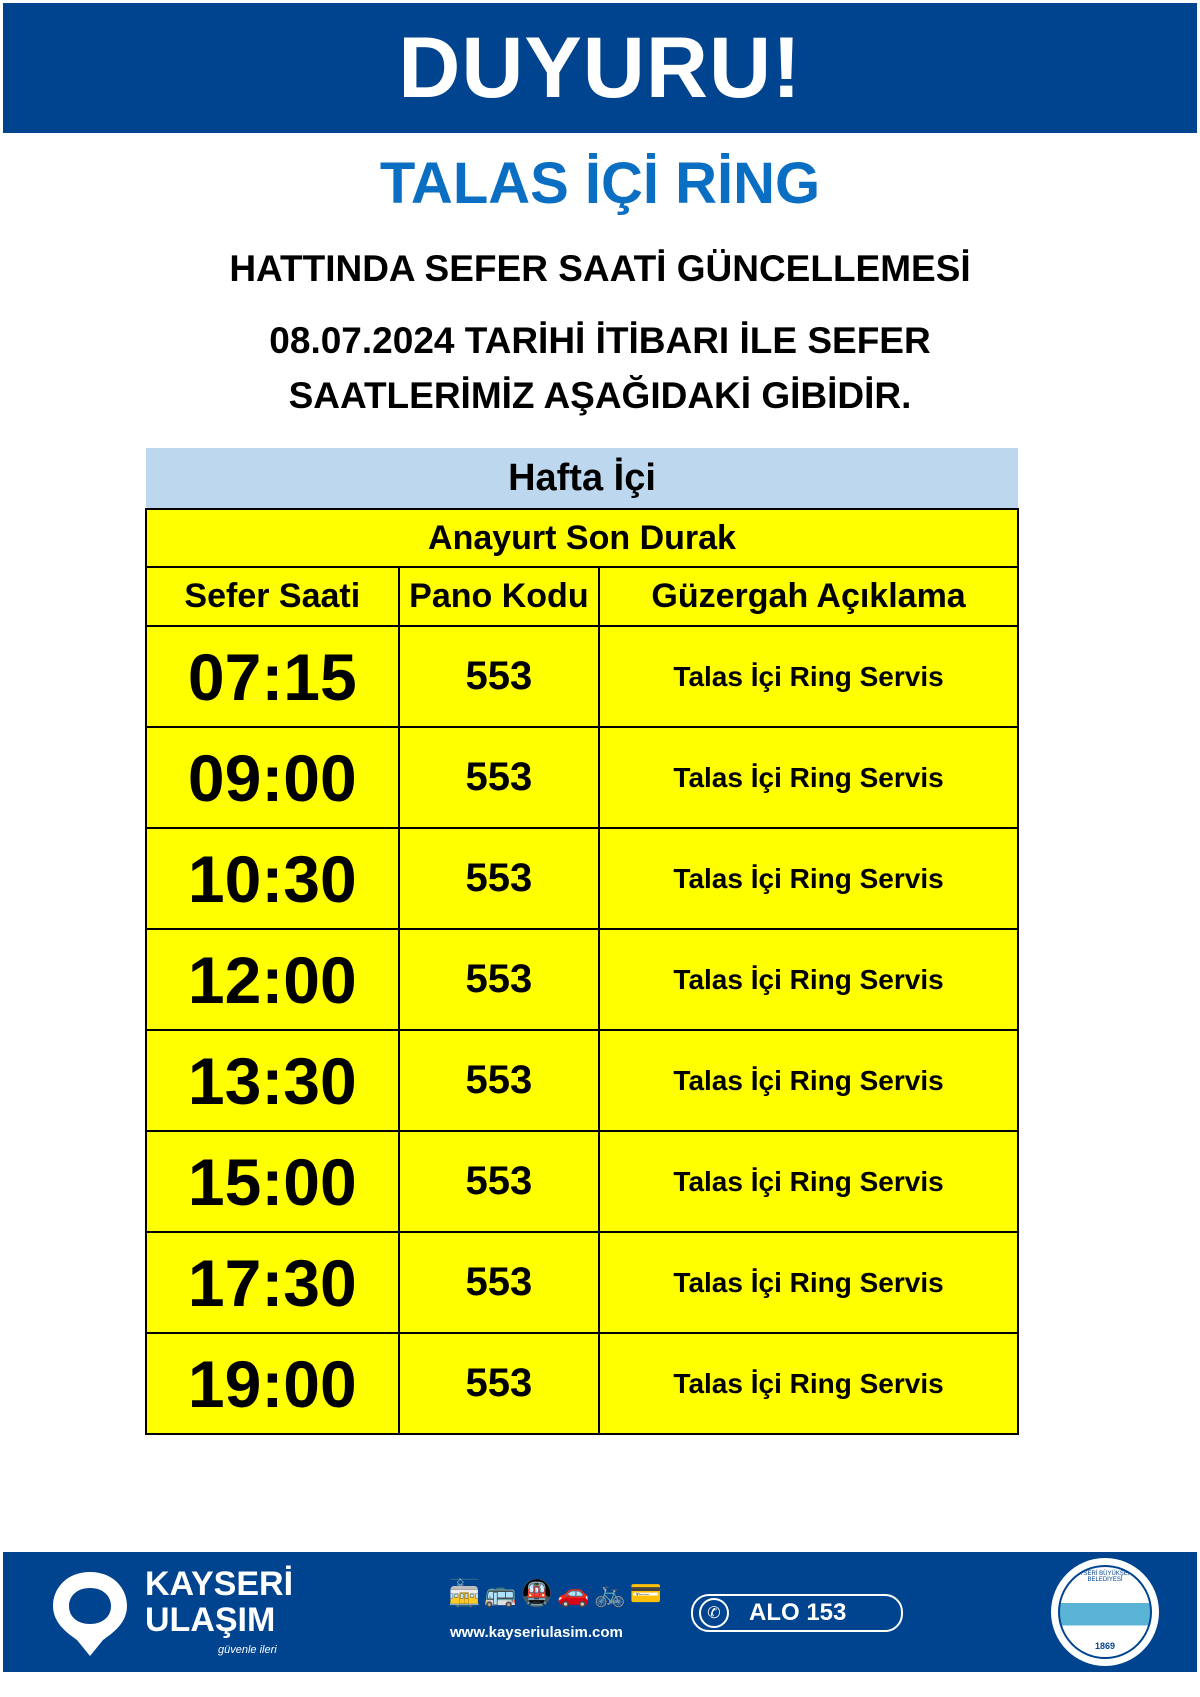 The width and height of the screenshot is (1200, 1697). What do you see at coordinates (499, 596) in the screenshot?
I see `column-header-code: Pano Kodu` at bounding box center [499, 596].